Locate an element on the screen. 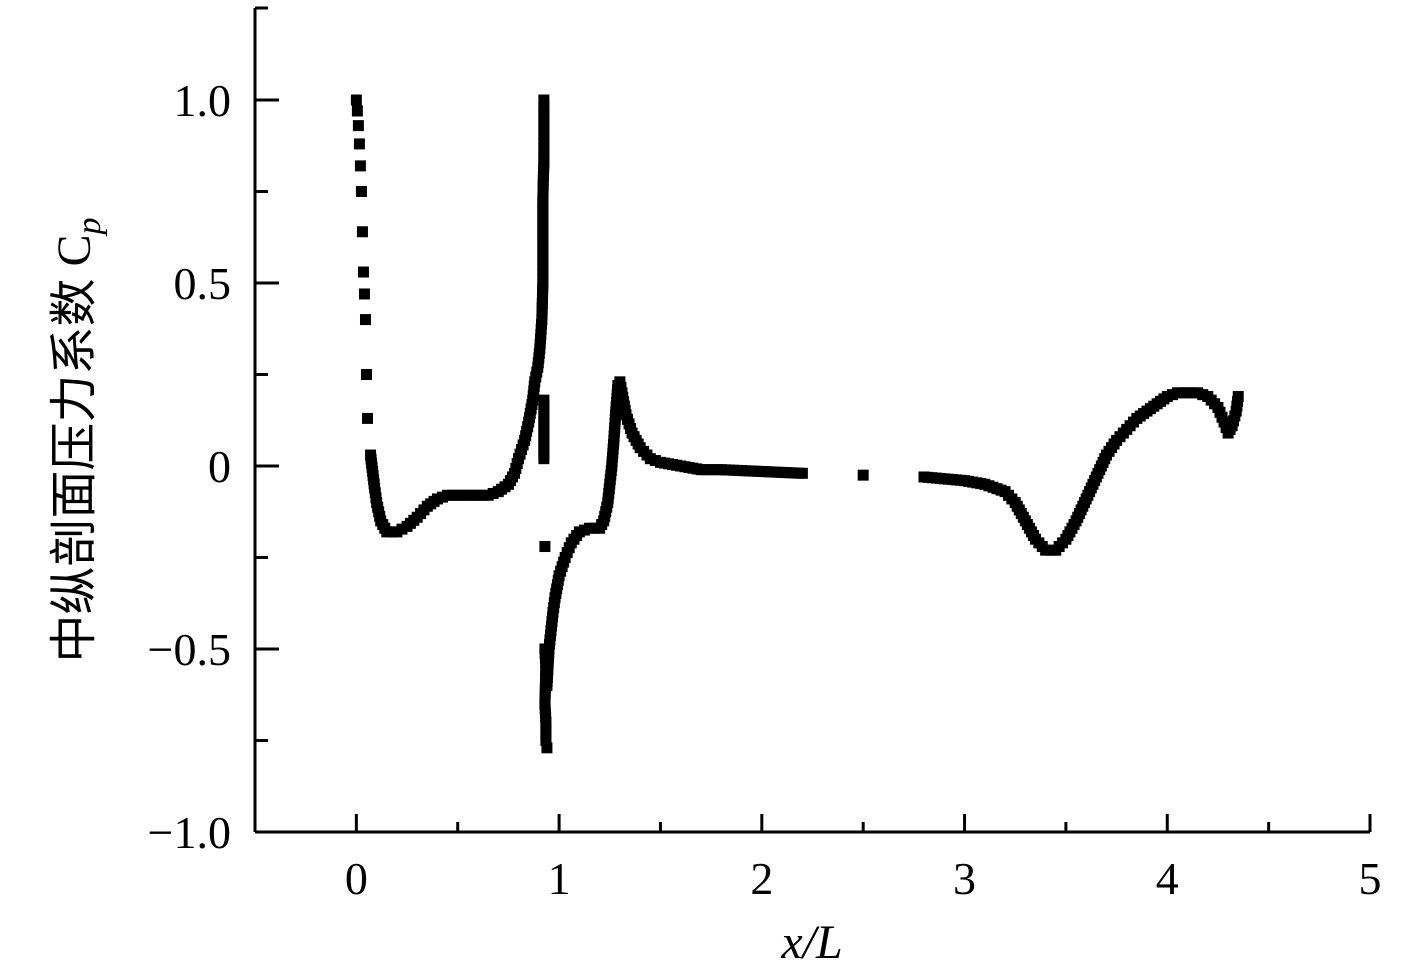 This screenshot has width=1417, height=969. y-tick-label: 0.5 is located at coordinates (203, 283).